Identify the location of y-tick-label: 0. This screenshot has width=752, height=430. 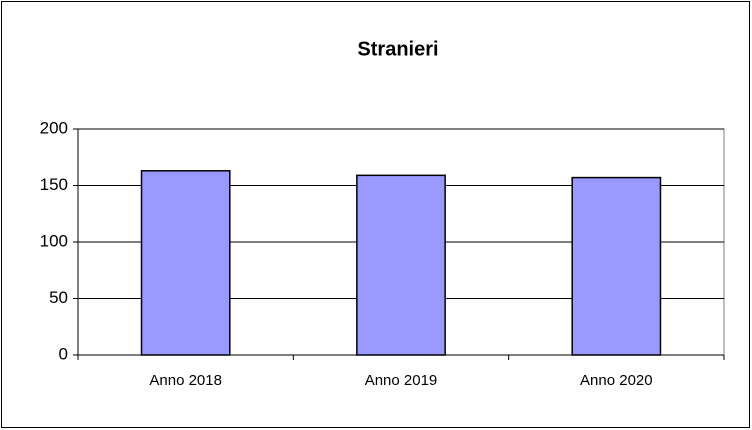
(63, 353).